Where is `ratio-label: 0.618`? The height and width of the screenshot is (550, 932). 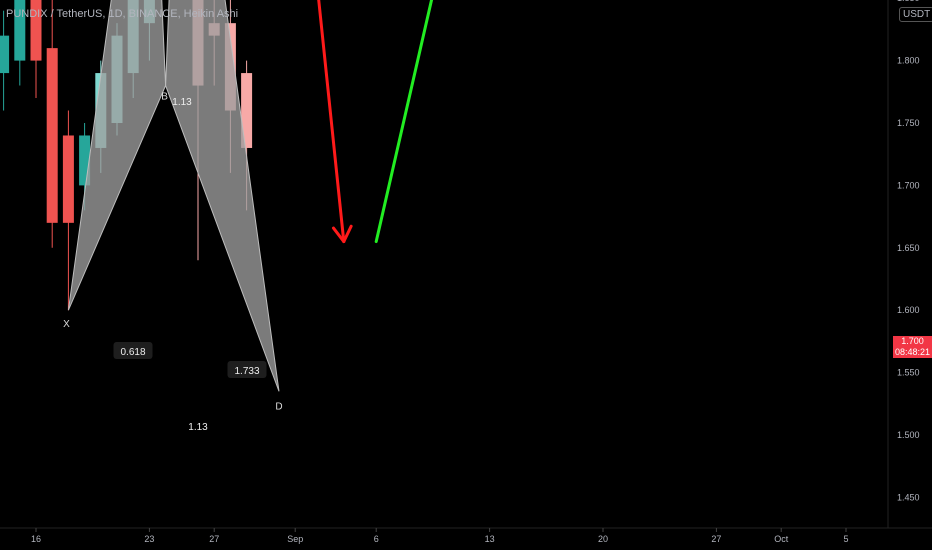 ratio-label: 0.618 is located at coordinates (132, 352).